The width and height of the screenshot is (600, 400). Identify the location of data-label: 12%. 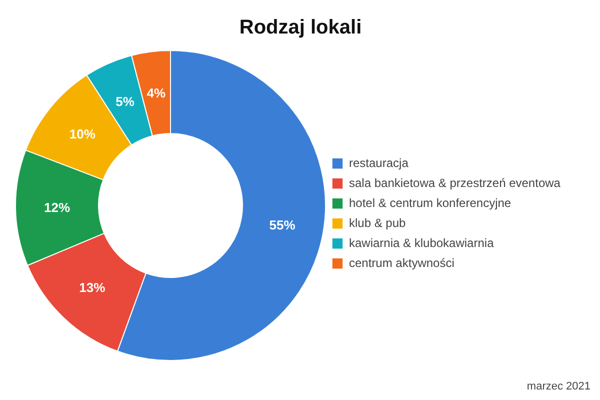
(57, 207).